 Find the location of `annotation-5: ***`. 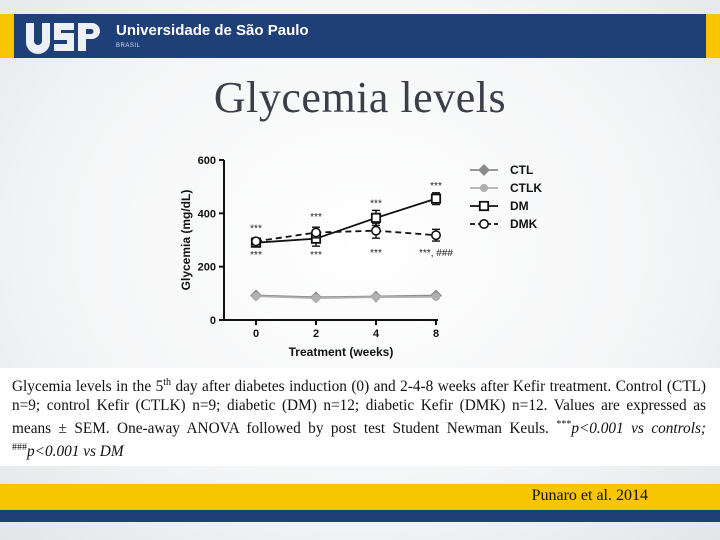

annotation-5: *** is located at coordinates (376, 253).